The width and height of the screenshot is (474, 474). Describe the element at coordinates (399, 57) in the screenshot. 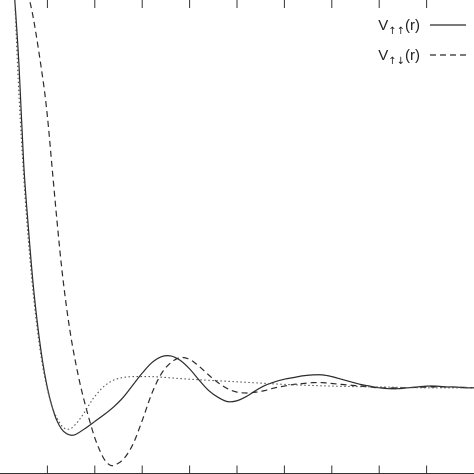

I see `legend-label: V↑↓(r)` at that location.